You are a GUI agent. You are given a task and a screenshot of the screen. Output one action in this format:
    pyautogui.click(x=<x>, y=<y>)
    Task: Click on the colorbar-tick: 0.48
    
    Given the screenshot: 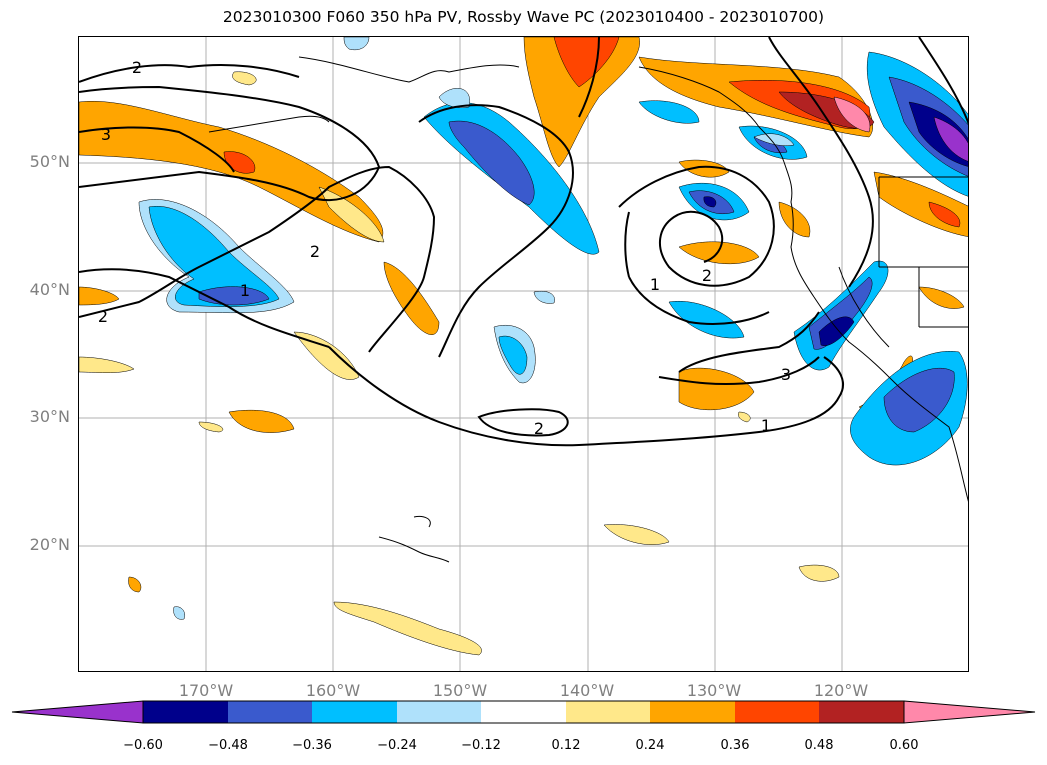 What is the action you would take?
    pyautogui.click(x=819, y=745)
    